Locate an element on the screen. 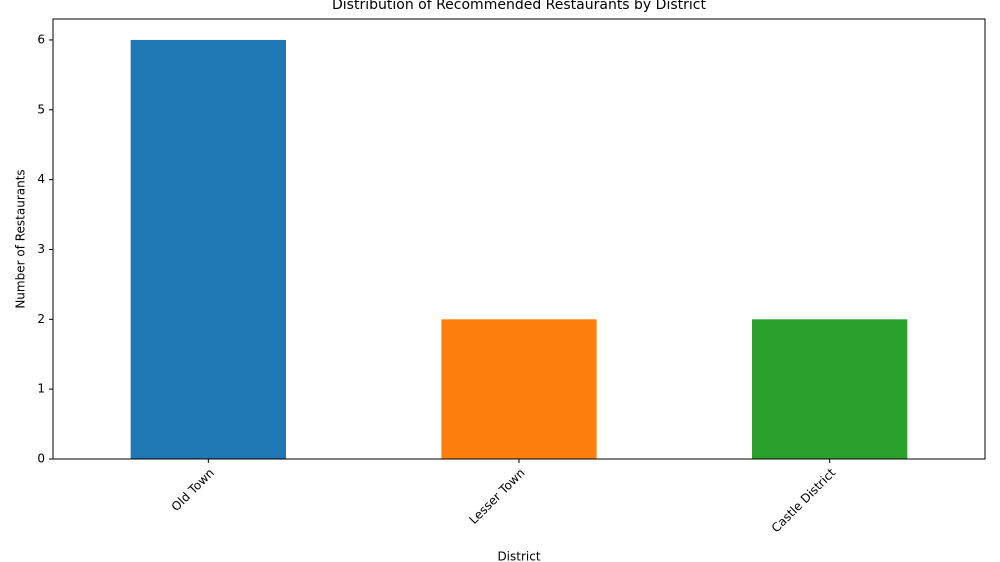  x-tick-label: Lesser Town is located at coordinates (496, 496).